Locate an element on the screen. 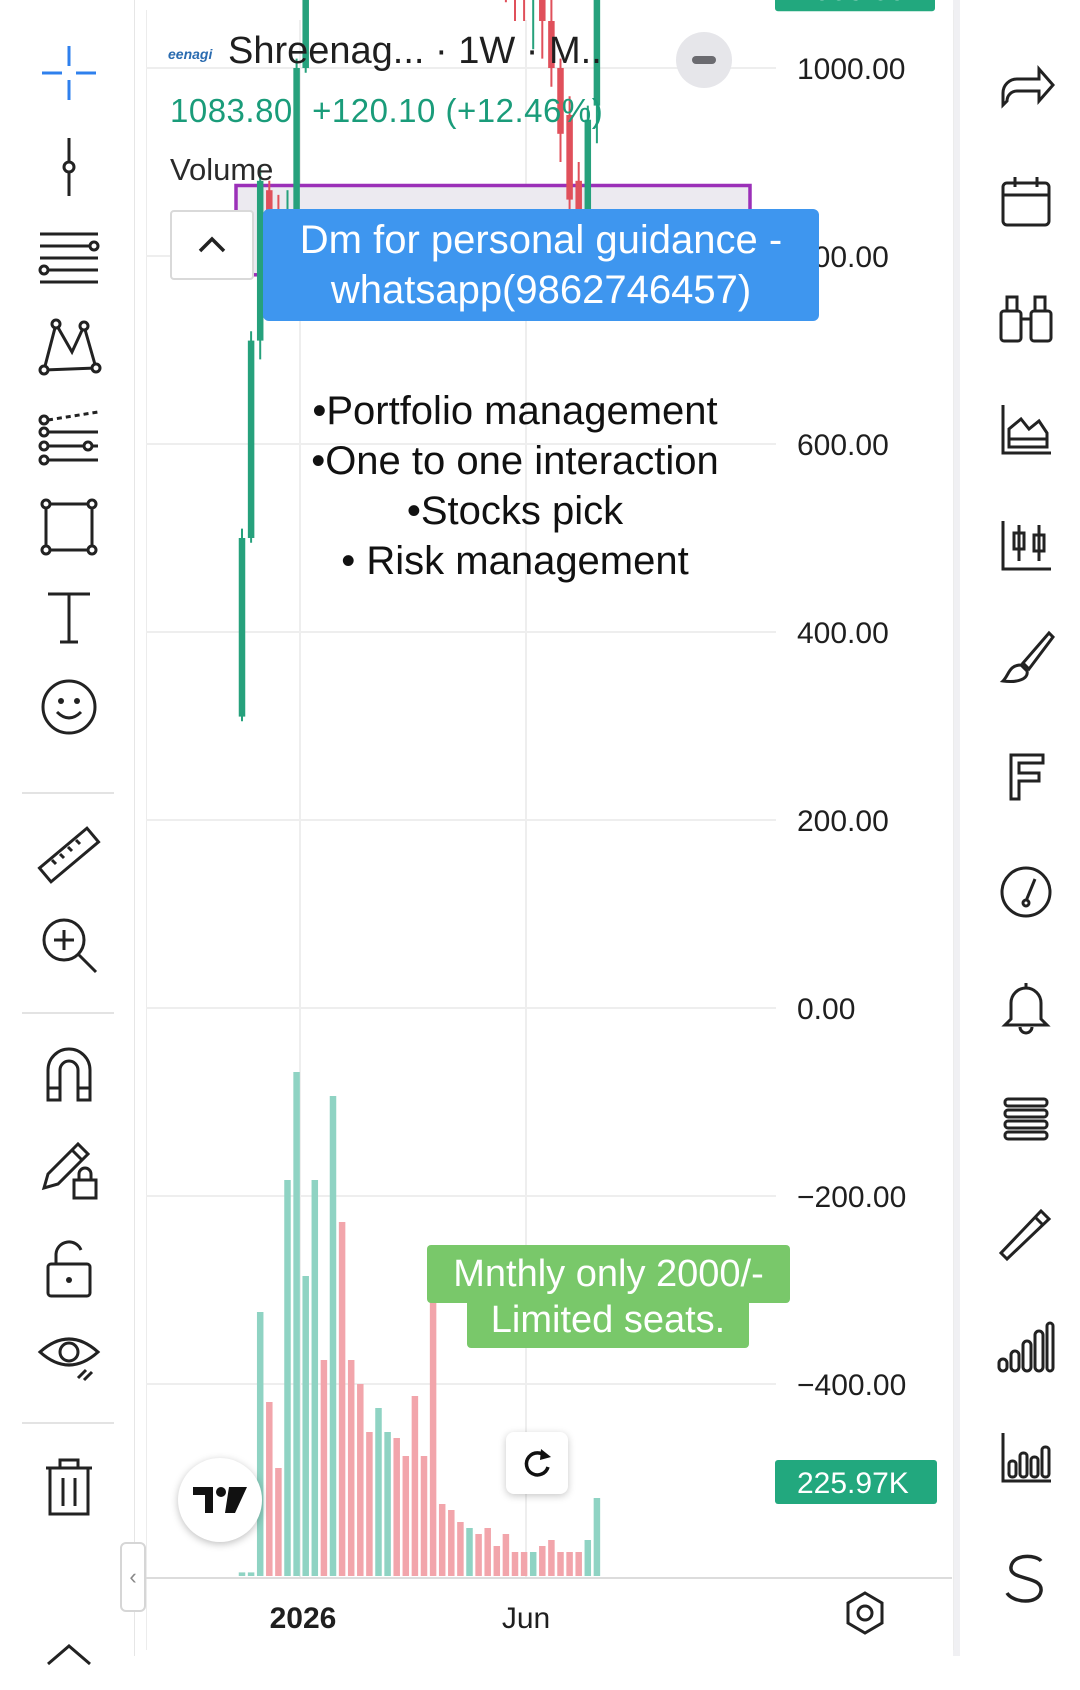  volume-label: Volume is located at coordinates (222, 169).